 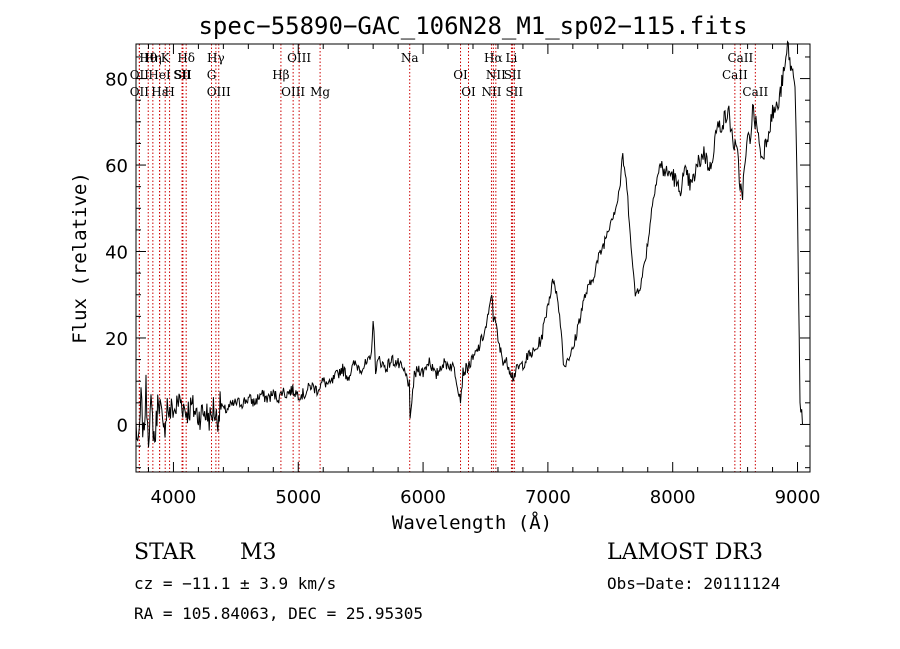 I want to click on y-tick-label: 80, so click(x=116, y=80).